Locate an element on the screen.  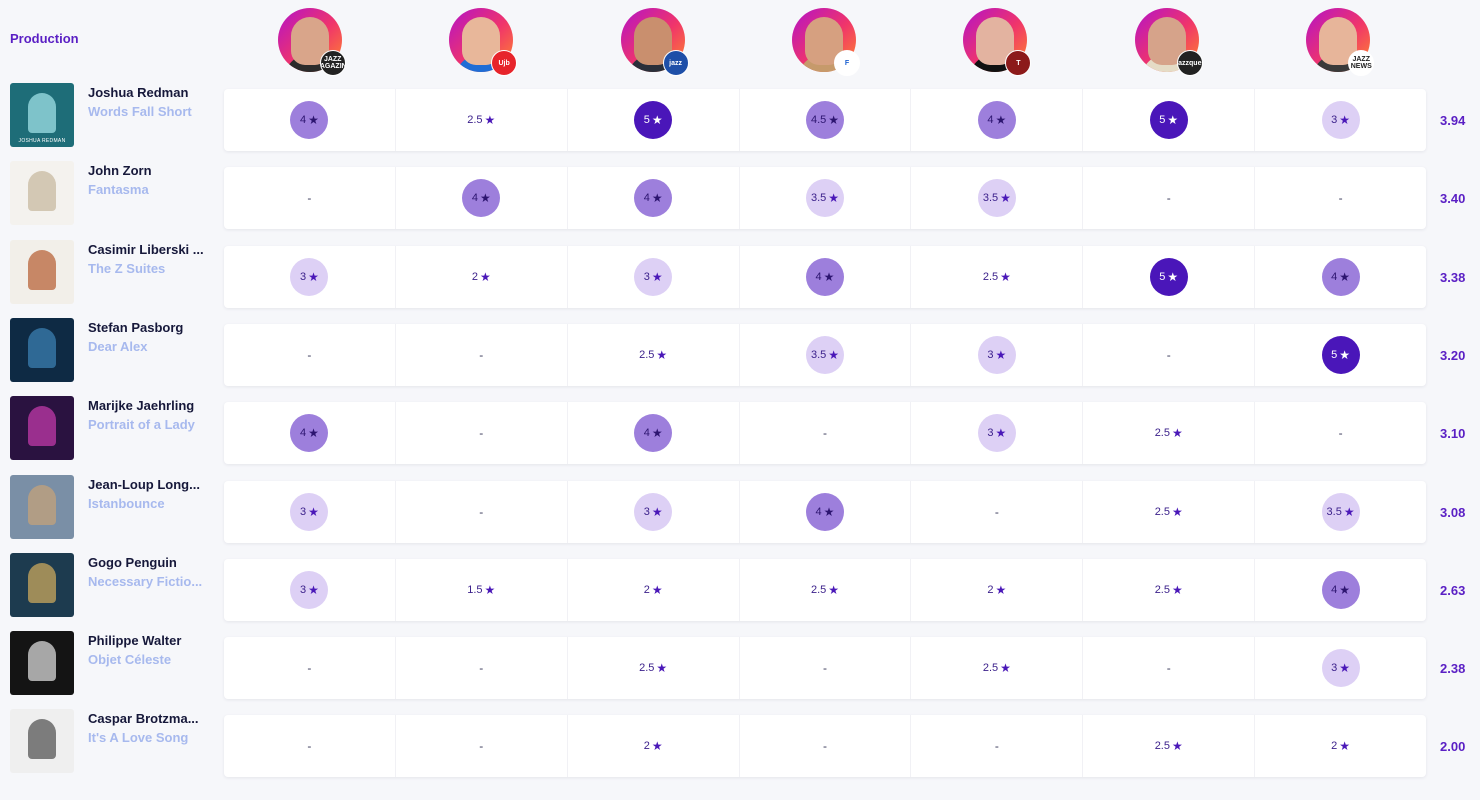
artist-name: Philippe Walter is located at coordinates (135, 641).